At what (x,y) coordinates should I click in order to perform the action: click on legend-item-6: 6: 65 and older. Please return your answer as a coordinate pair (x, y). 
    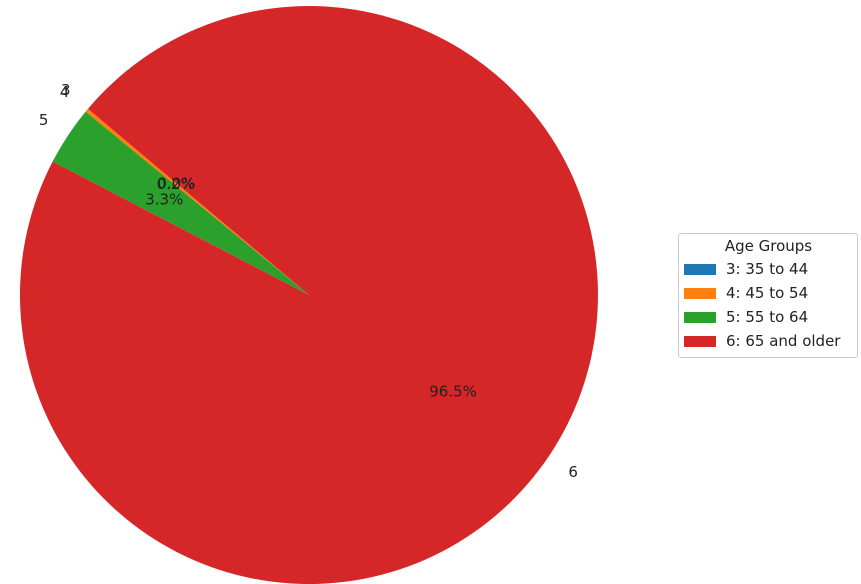
    Looking at the image, I should click on (768, 341).